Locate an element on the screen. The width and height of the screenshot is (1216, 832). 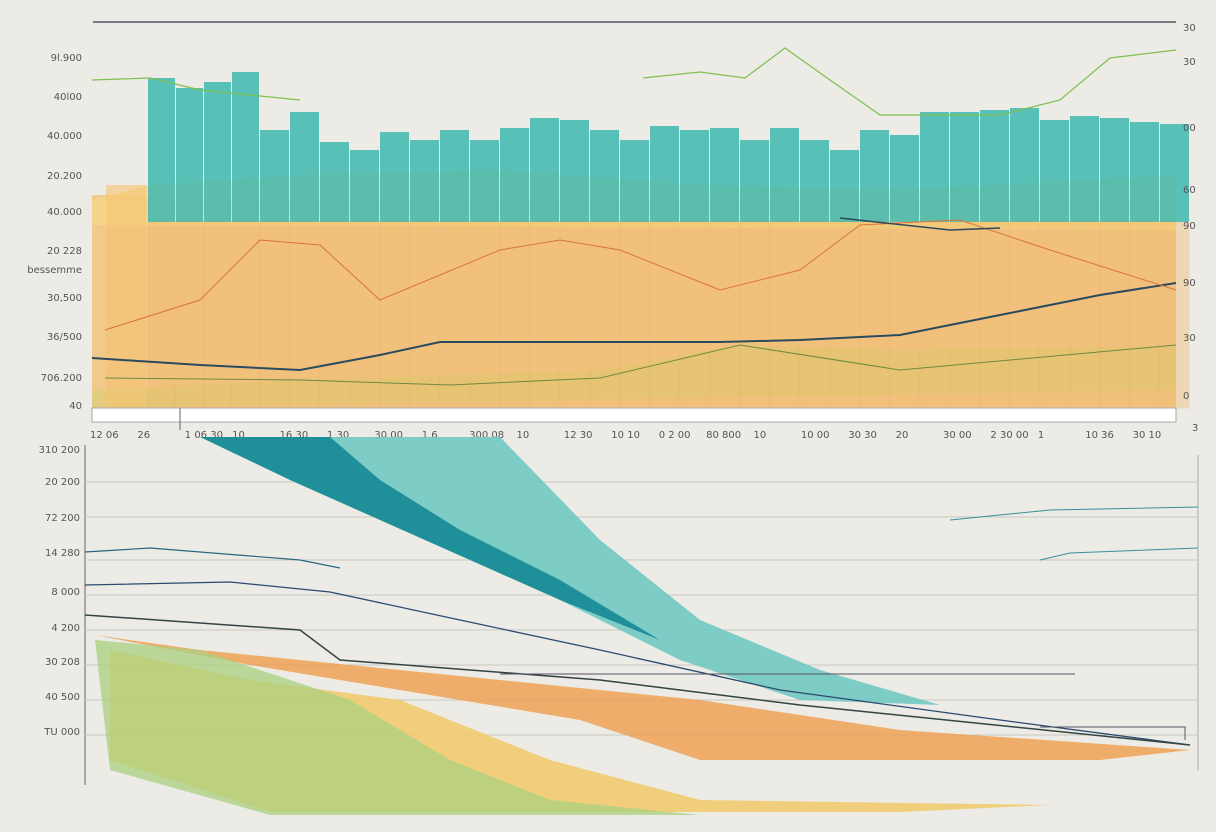
y2-label: 90 is located at coordinates (1189, 226).